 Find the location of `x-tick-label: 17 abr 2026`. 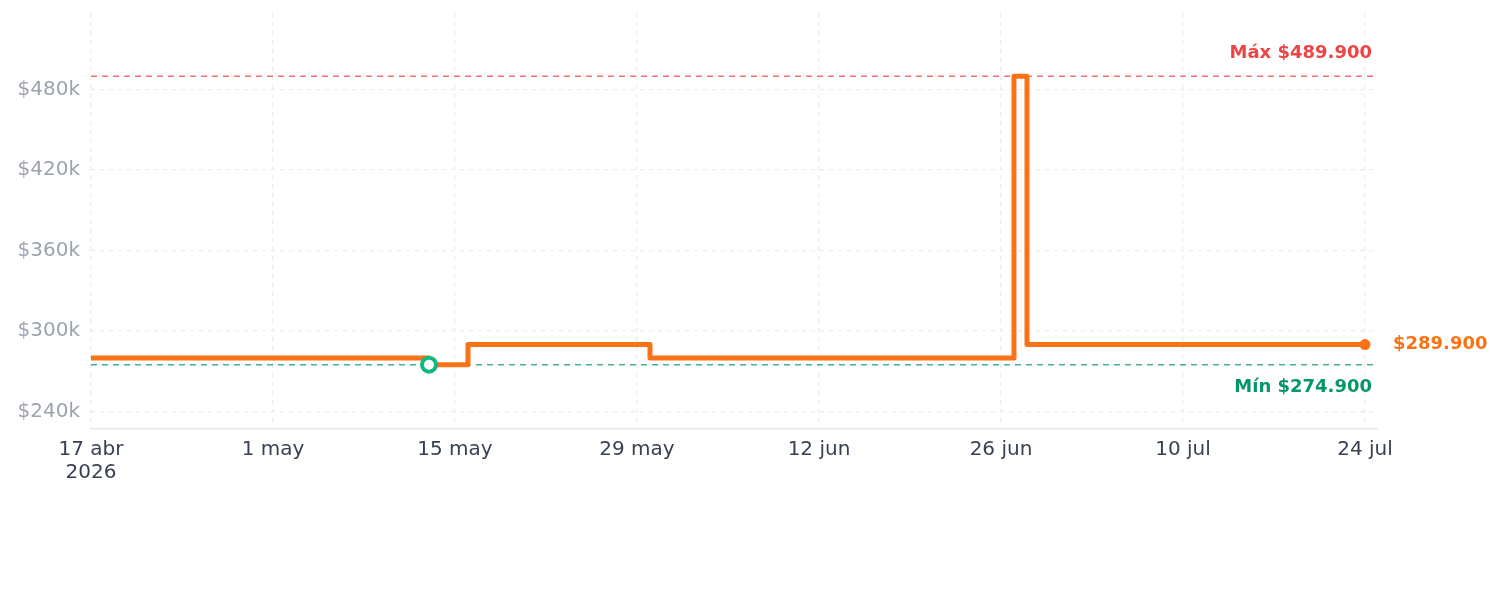

x-tick-label: 17 abr 2026 is located at coordinates (91, 459).